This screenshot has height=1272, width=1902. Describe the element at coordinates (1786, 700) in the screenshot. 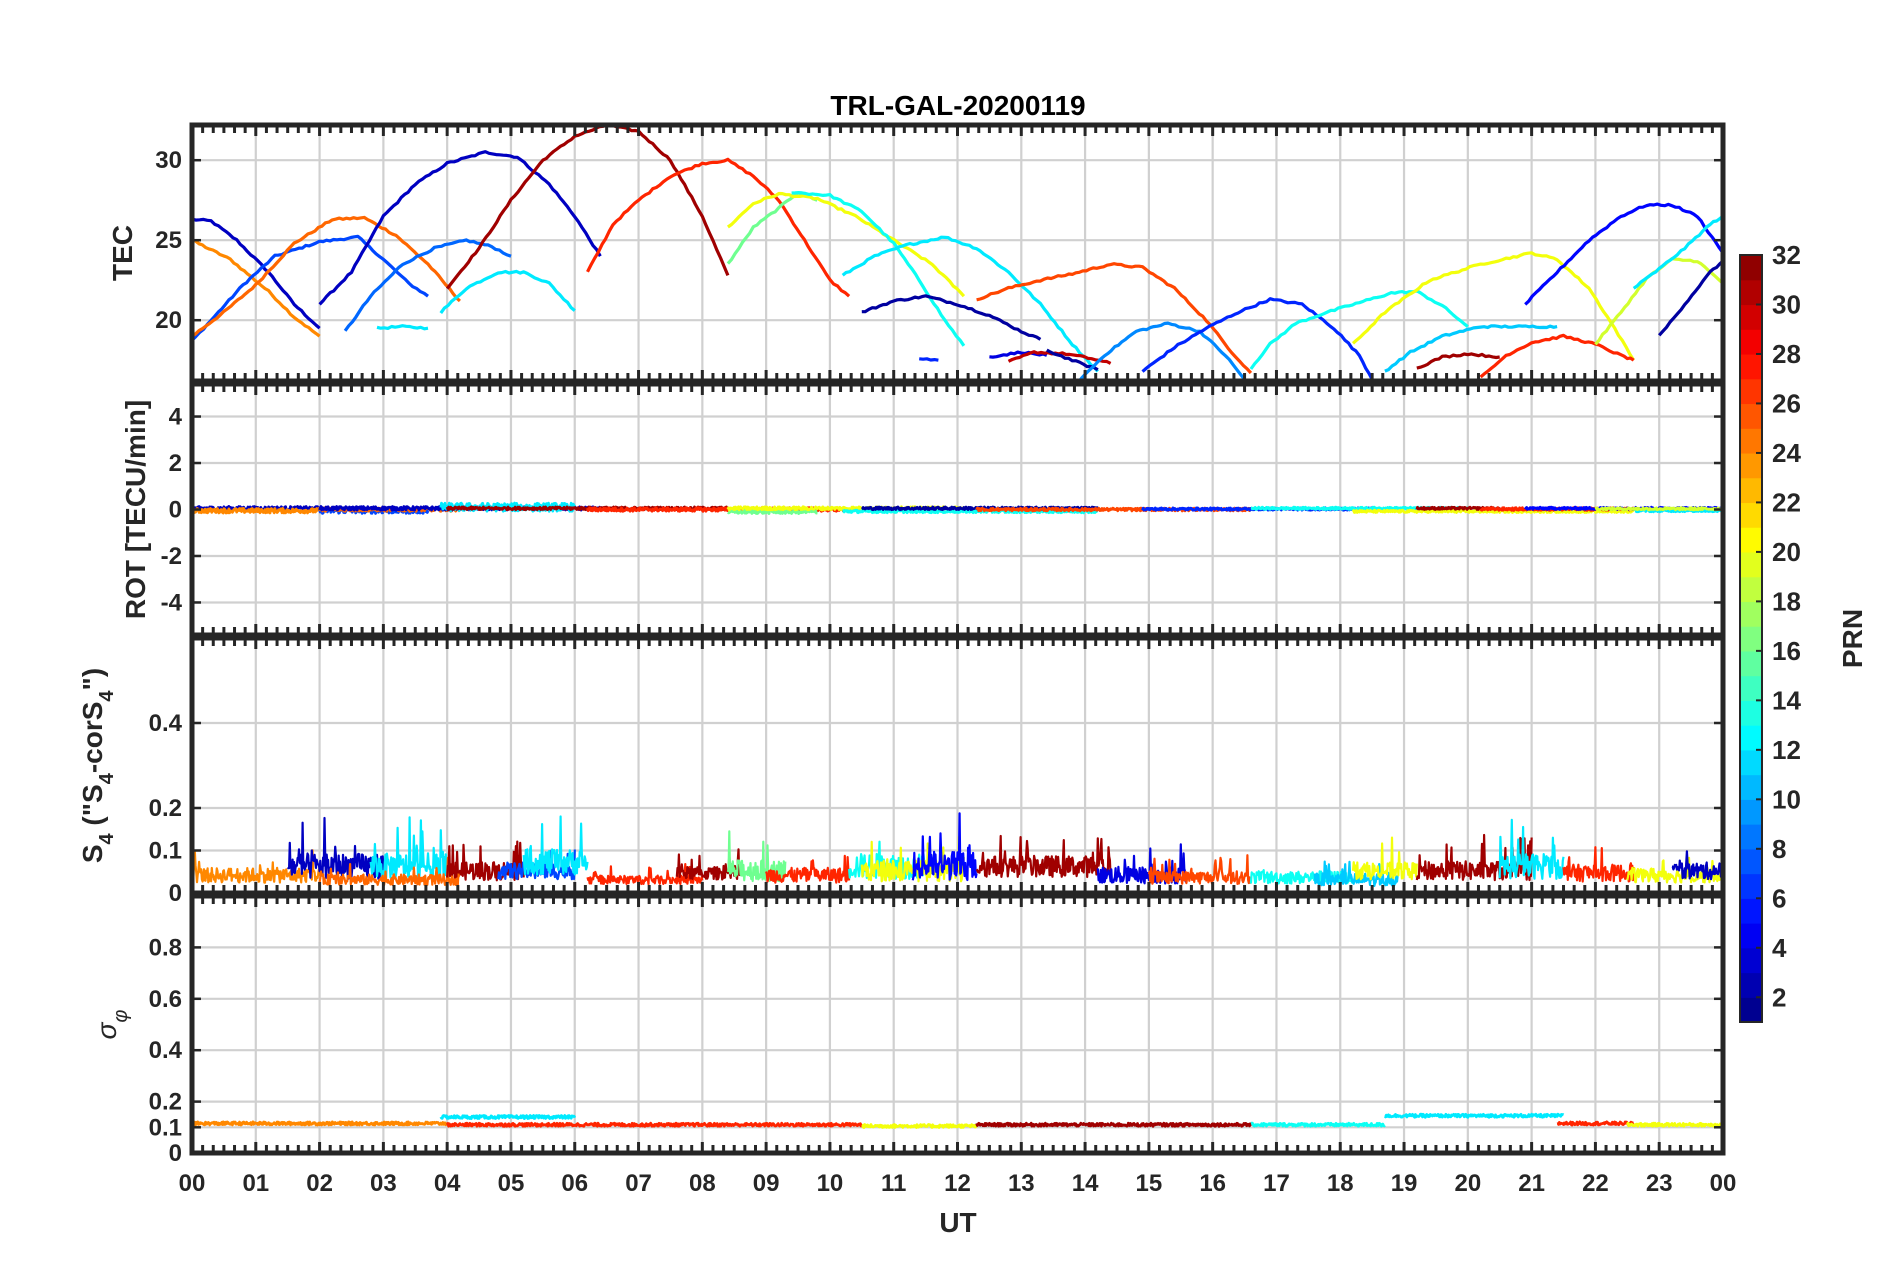

I see `colorbar-tick-label: 14` at that location.